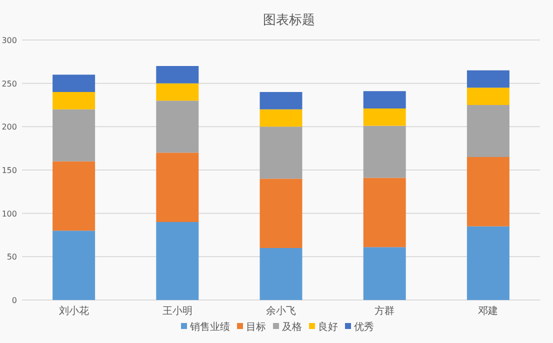  Describe the element at coordinates (9, 83) in the screenshot. I see `y-tick-label: 250` at that location.